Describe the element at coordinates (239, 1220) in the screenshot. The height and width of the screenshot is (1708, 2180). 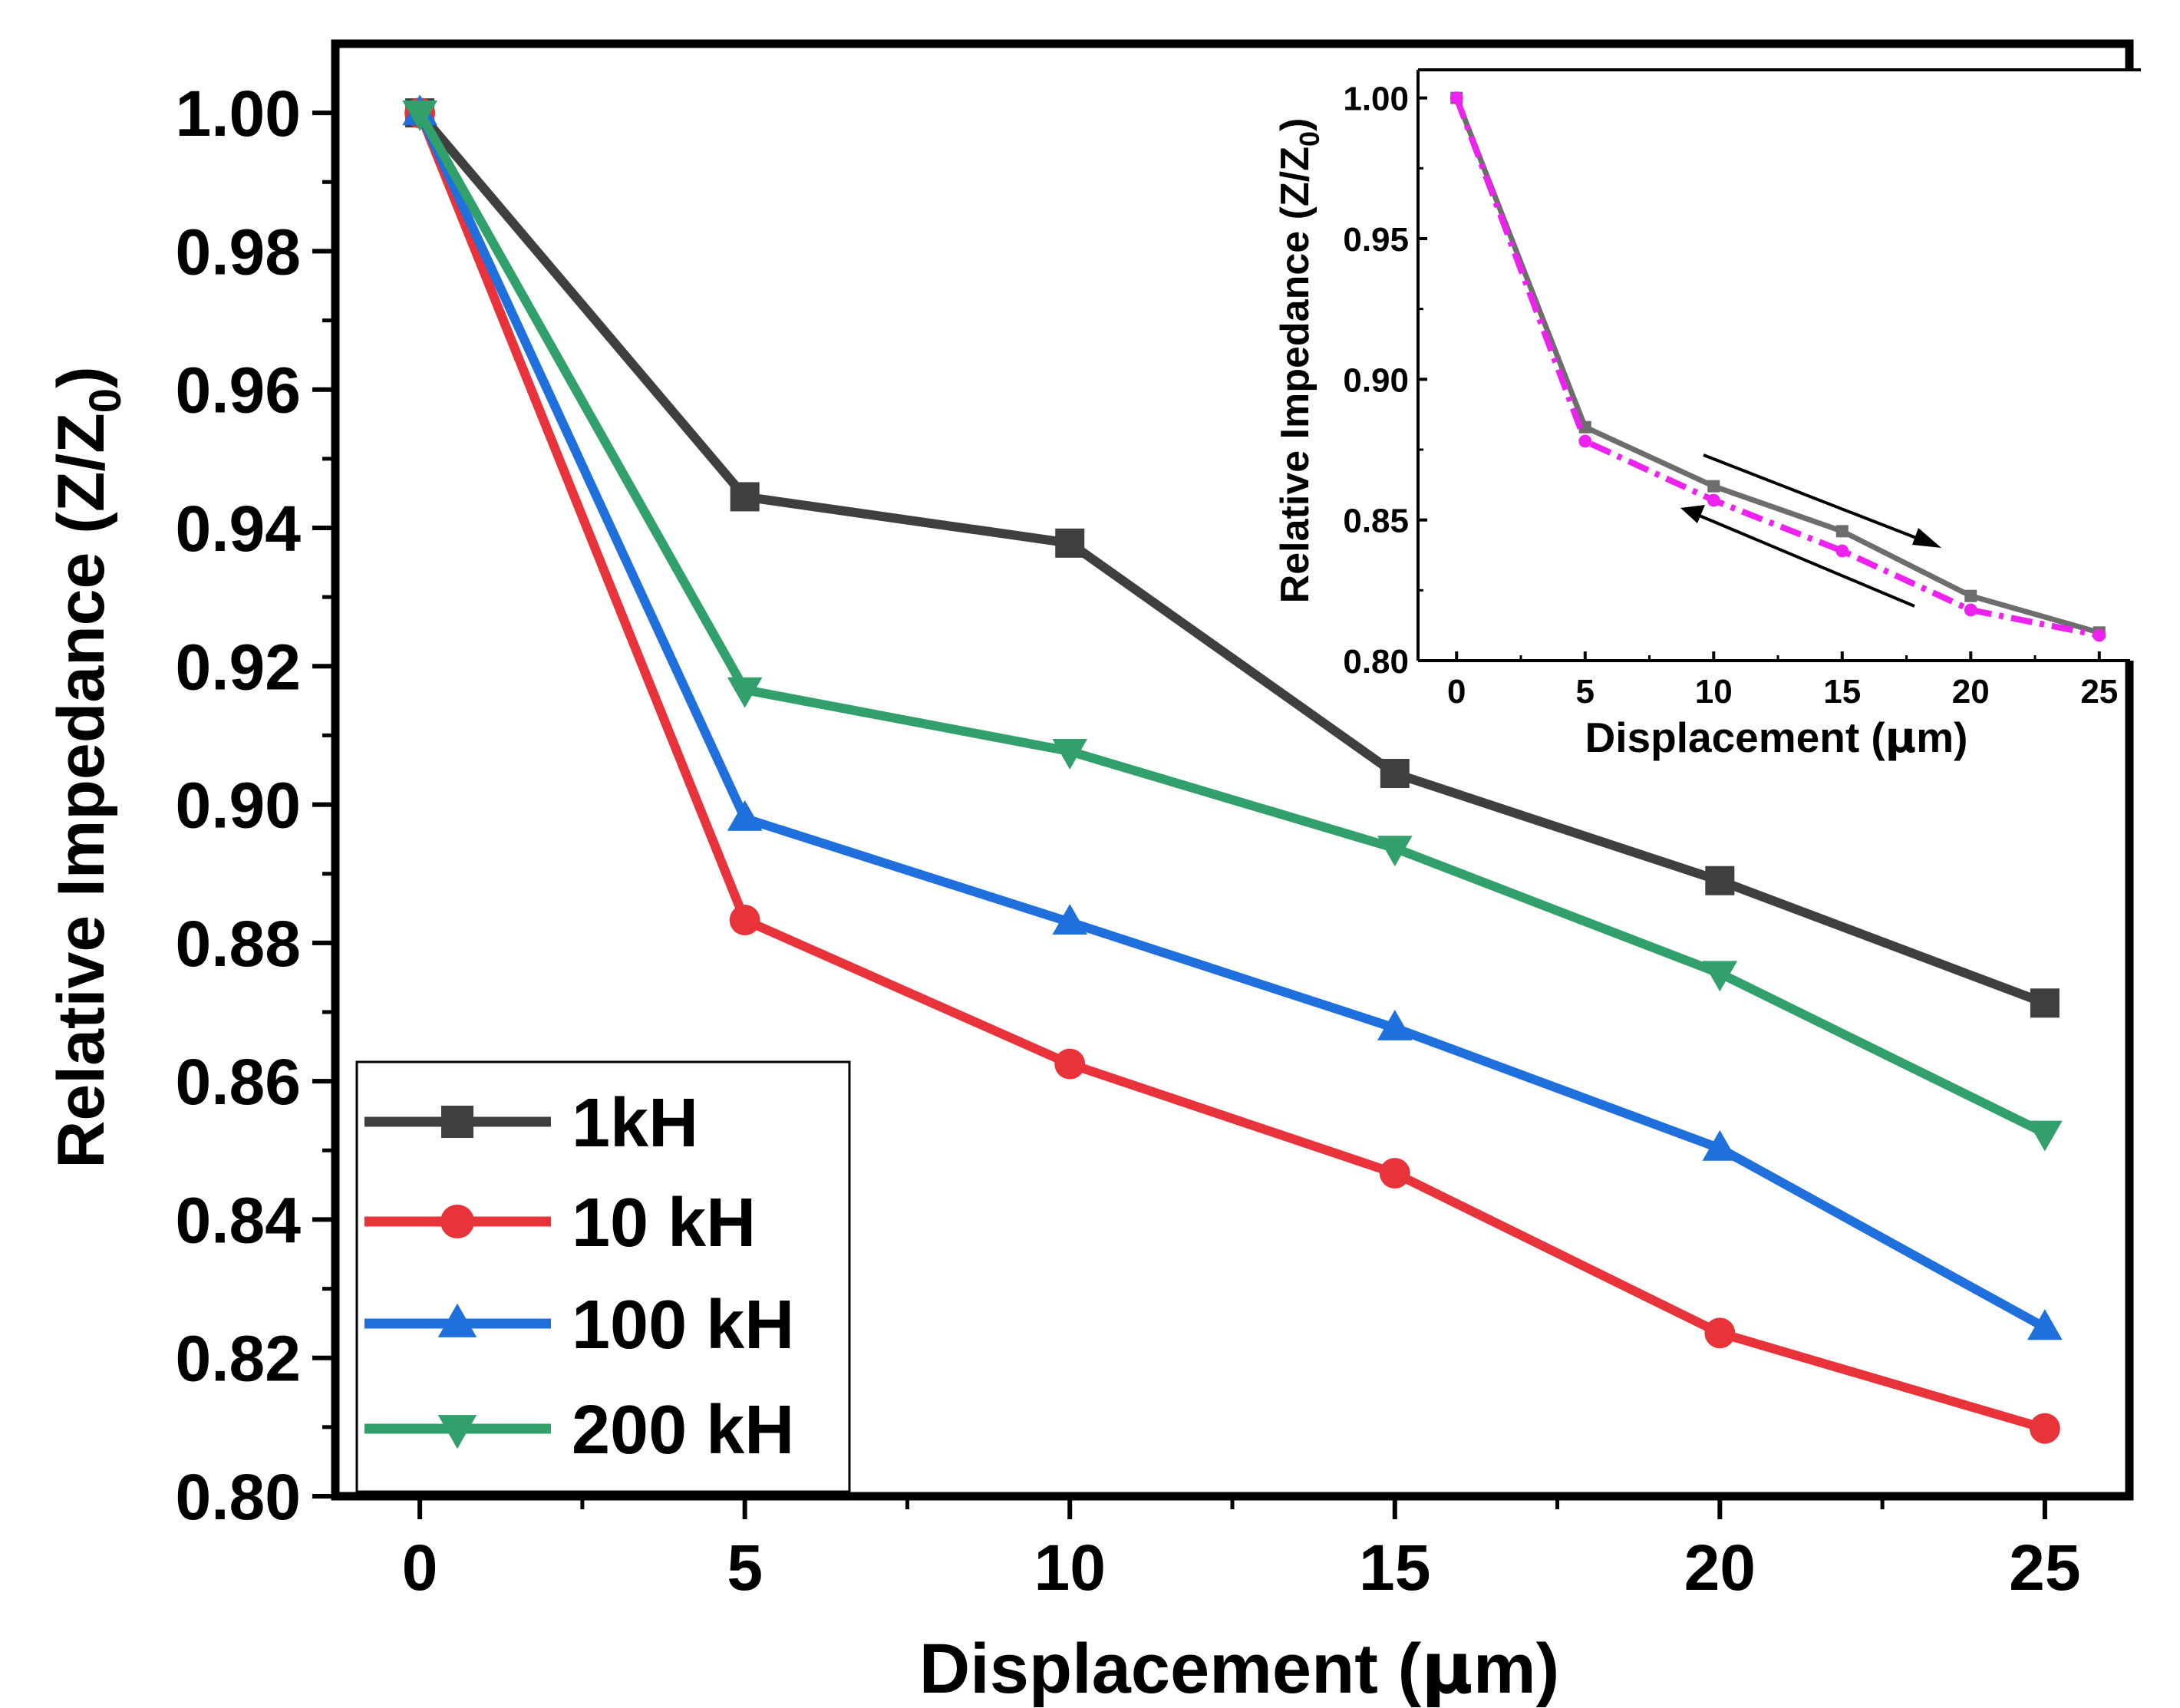
I see `main-y-tick-label: 0.84` at that location.